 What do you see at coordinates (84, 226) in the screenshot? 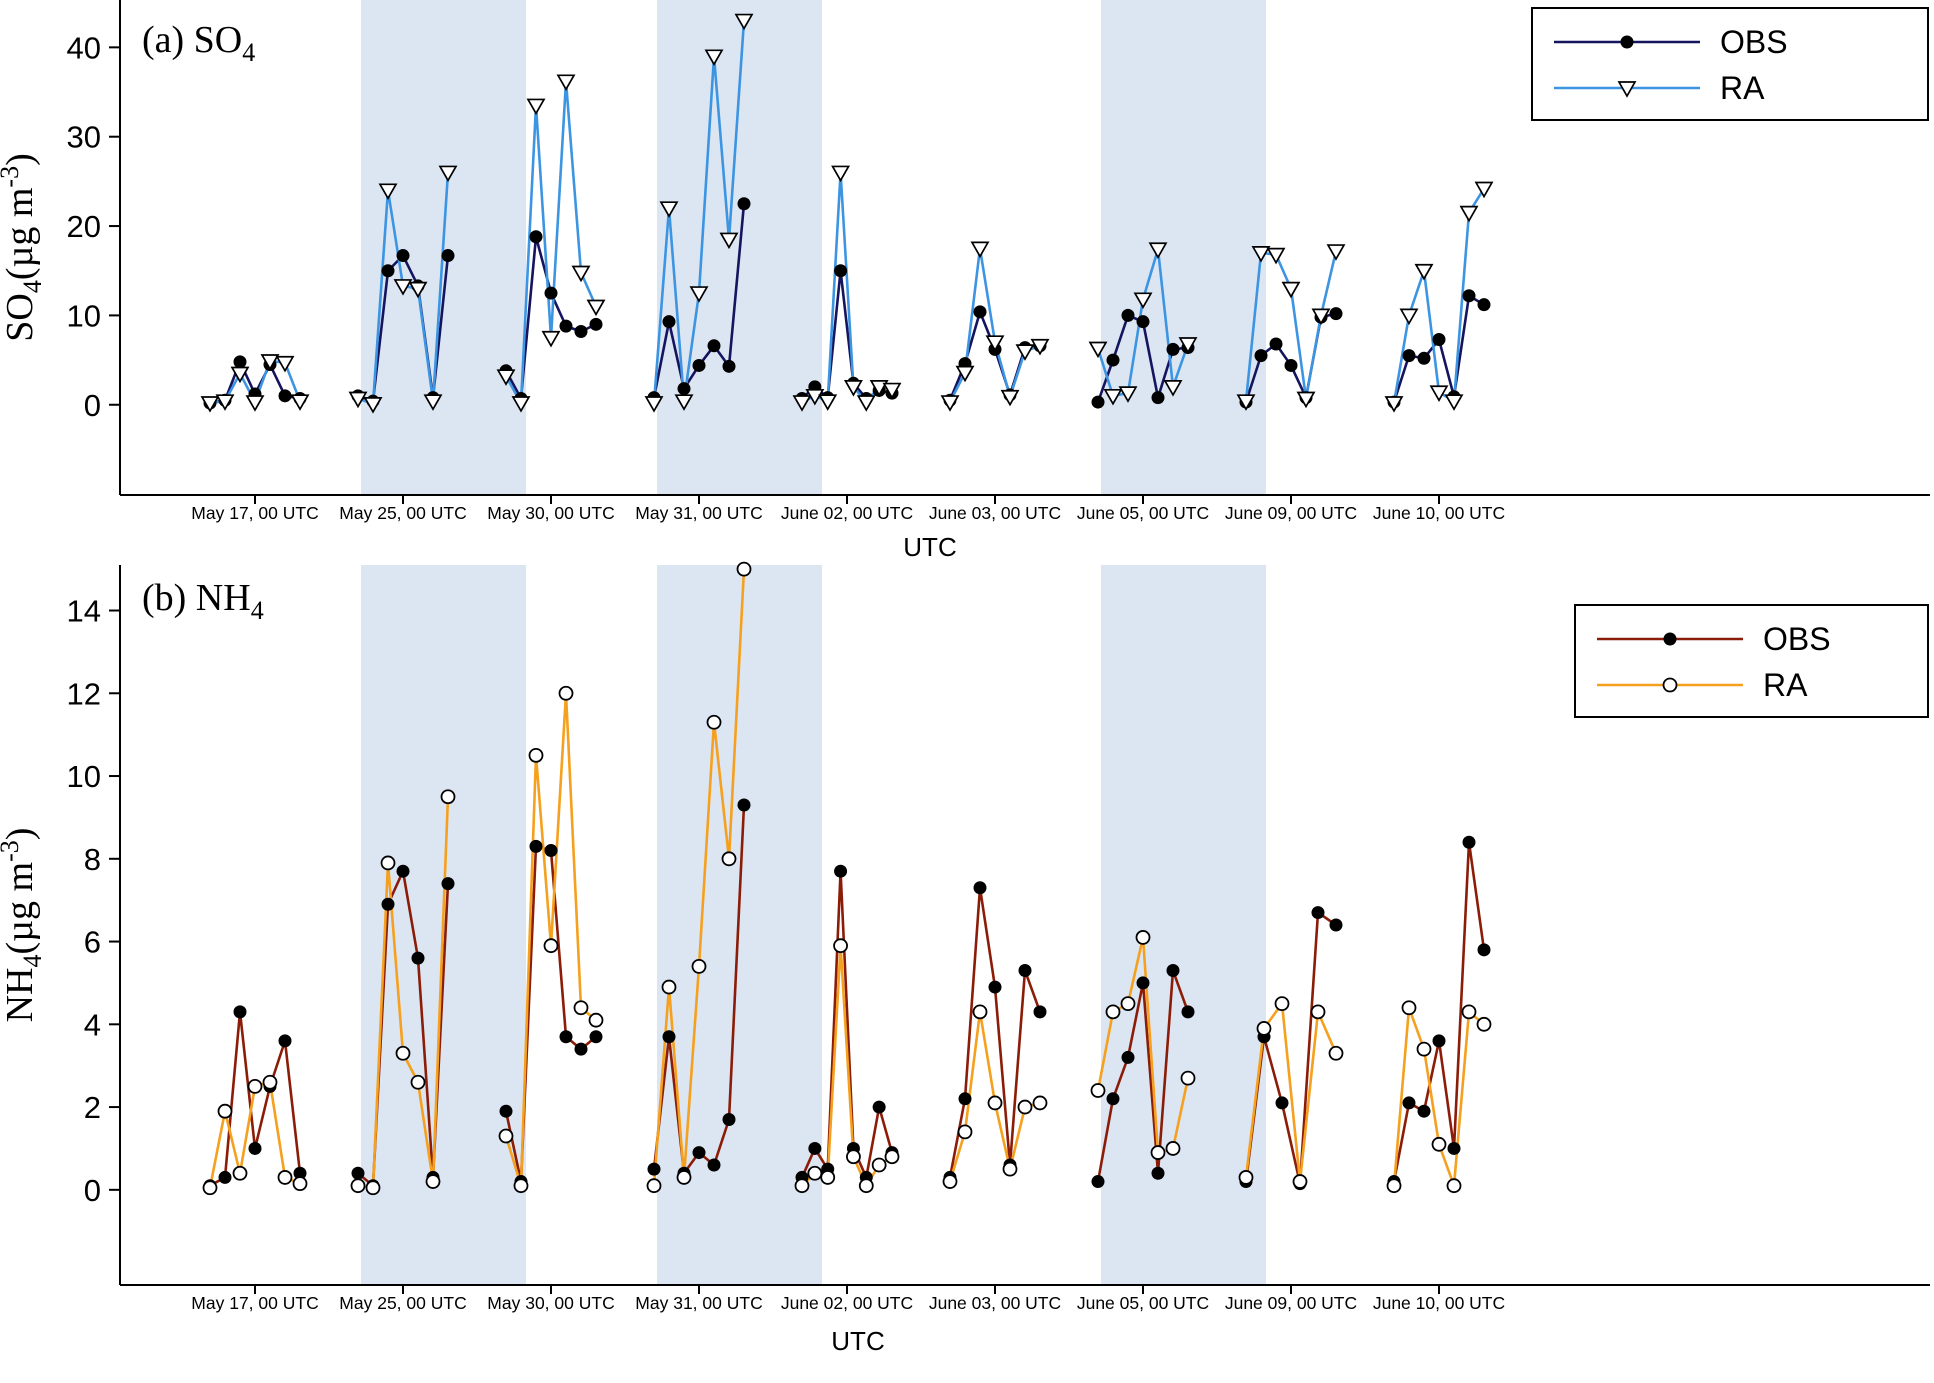
I see `y-tick-label: 20` at bounding box center [84, 226].